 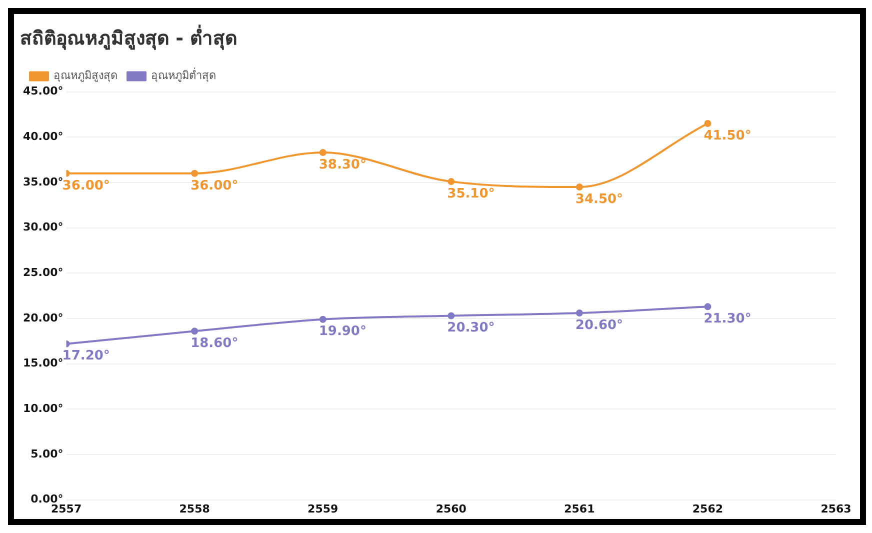 I want to click on data-label: 20.30°, so click(x=471, y=328).